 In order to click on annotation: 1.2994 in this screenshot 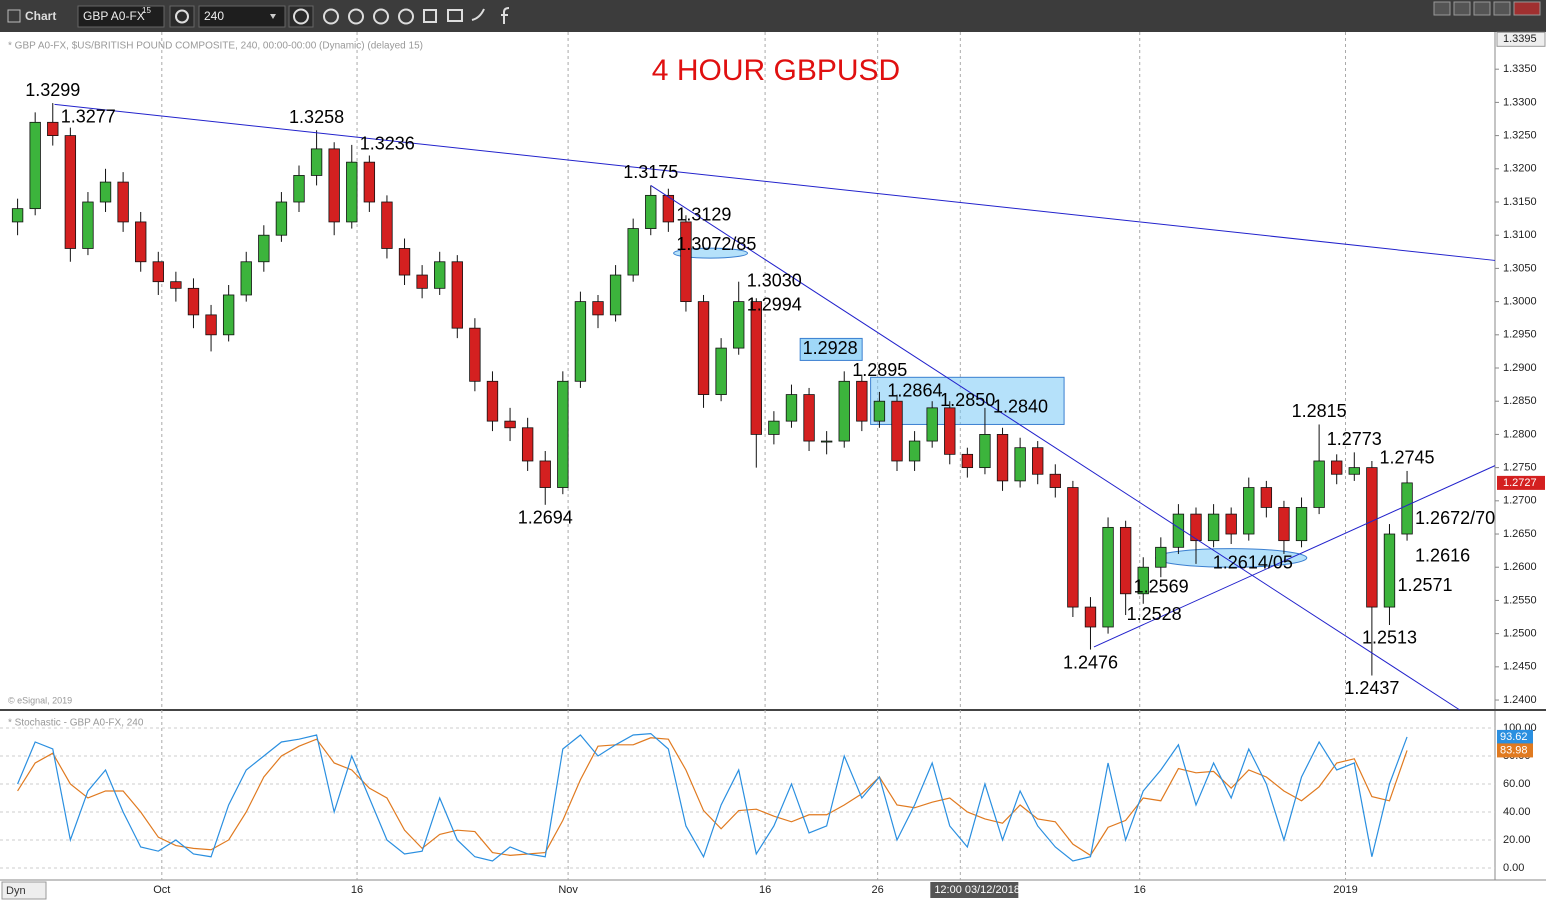, I will do `click(774, 304)`.